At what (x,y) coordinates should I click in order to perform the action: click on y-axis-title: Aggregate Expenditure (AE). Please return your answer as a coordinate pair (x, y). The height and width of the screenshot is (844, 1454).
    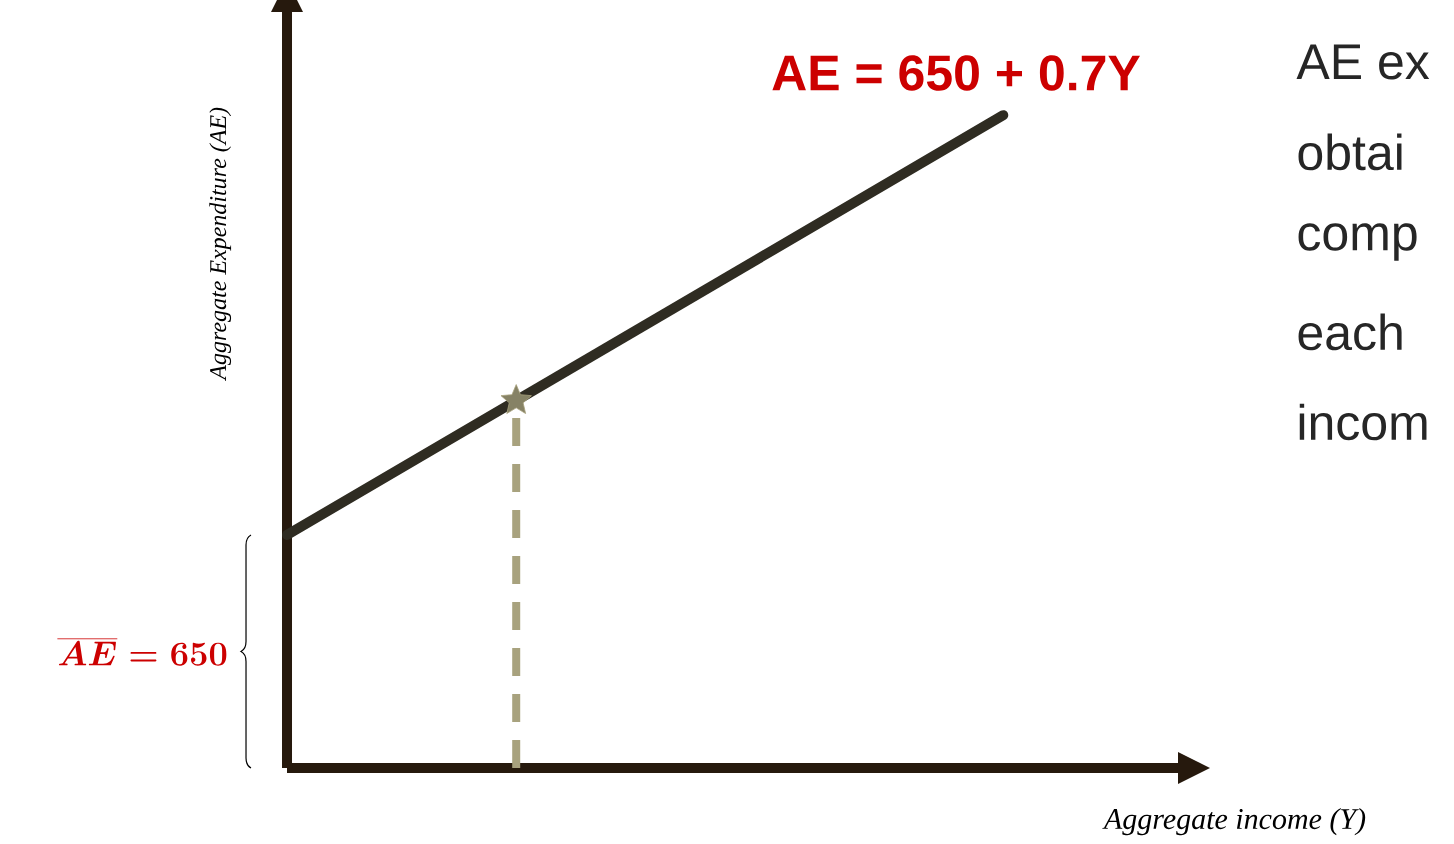
    Looking at the image, I should click on (220, 244).